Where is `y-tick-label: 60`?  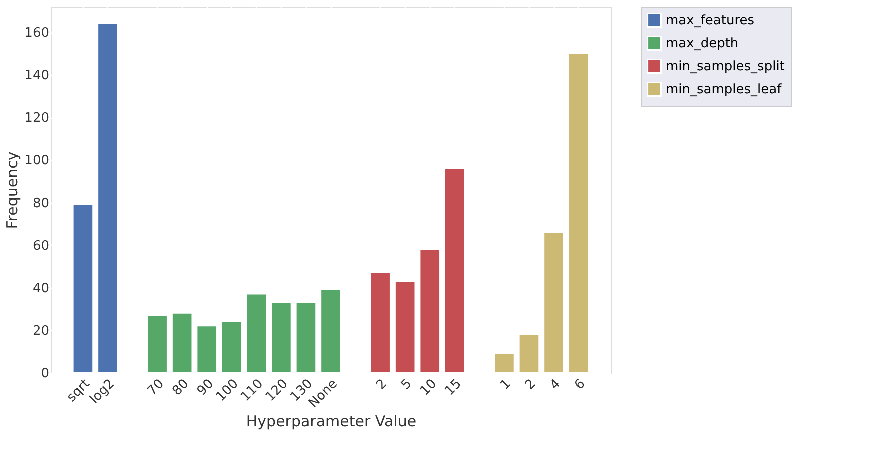
y-tick-label: 60 is located at coordinates (41, 246).